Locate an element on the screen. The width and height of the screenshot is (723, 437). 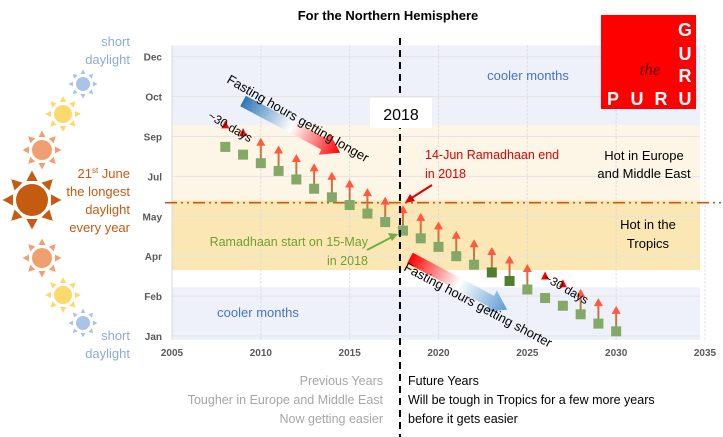
band-label-hot-europe-1: Hot in Europe is located at coordinates (644, 155).